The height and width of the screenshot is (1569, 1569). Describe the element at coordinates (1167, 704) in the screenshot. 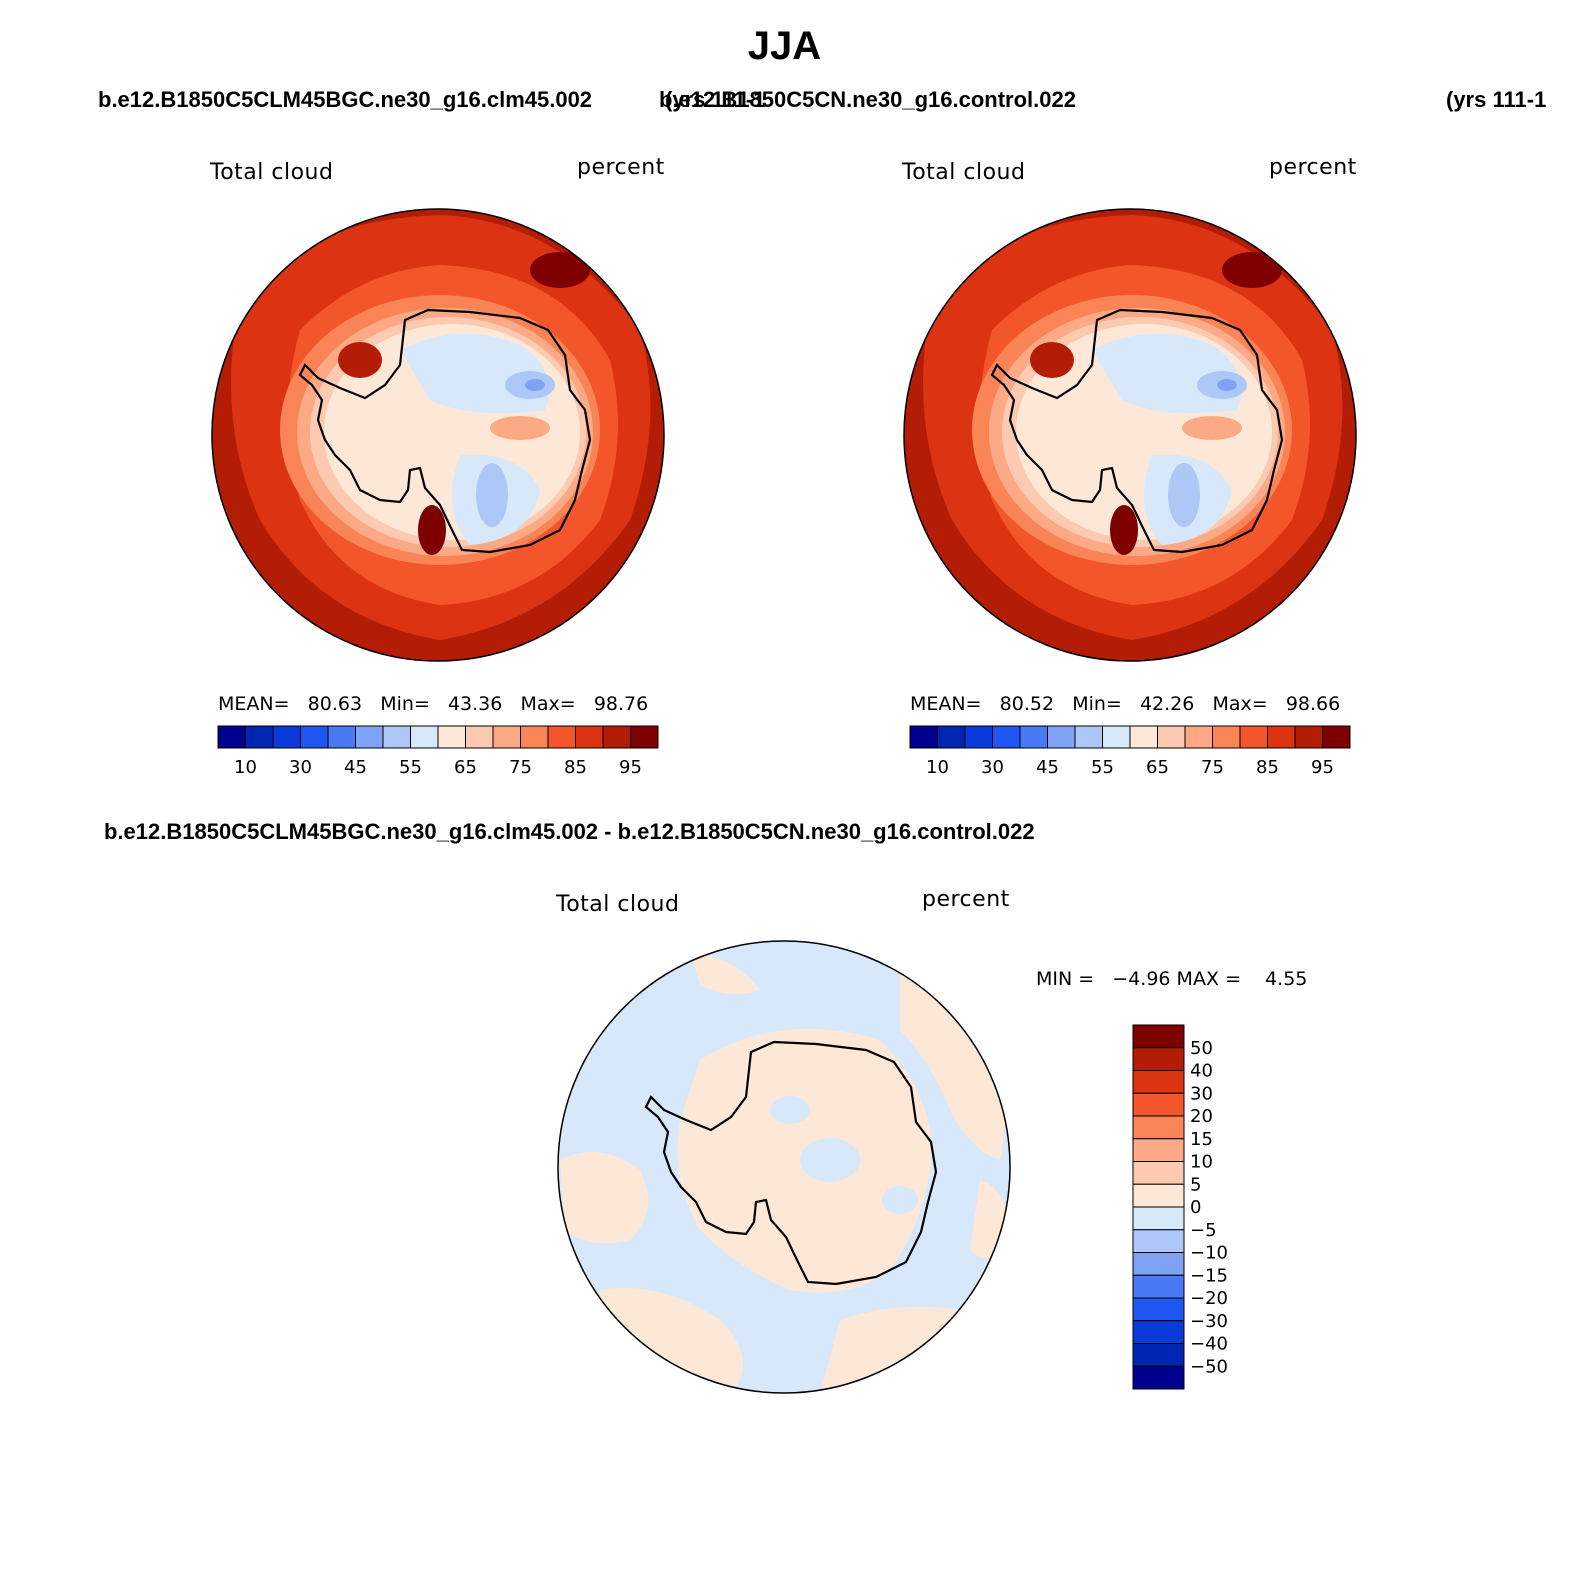

I see `min-value: 42.26` at that location.